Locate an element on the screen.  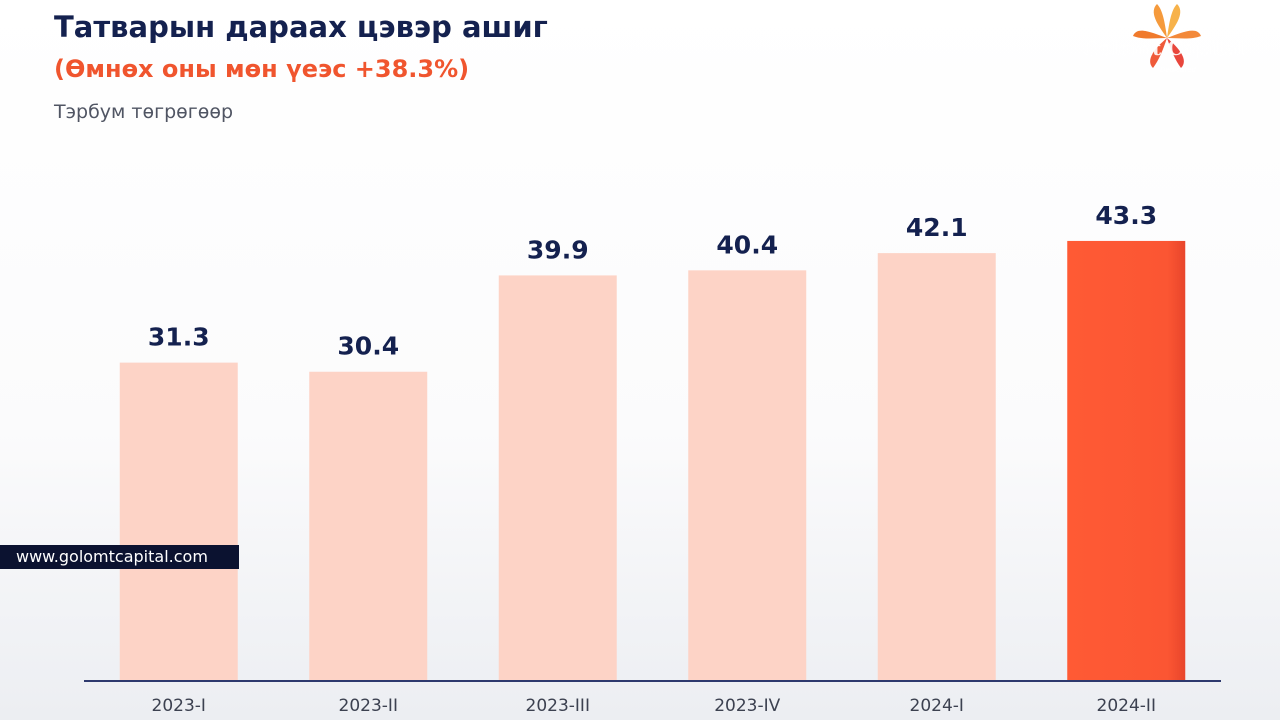
x-tick-2023-II: 2023-II is located at coordinates (368, 706).